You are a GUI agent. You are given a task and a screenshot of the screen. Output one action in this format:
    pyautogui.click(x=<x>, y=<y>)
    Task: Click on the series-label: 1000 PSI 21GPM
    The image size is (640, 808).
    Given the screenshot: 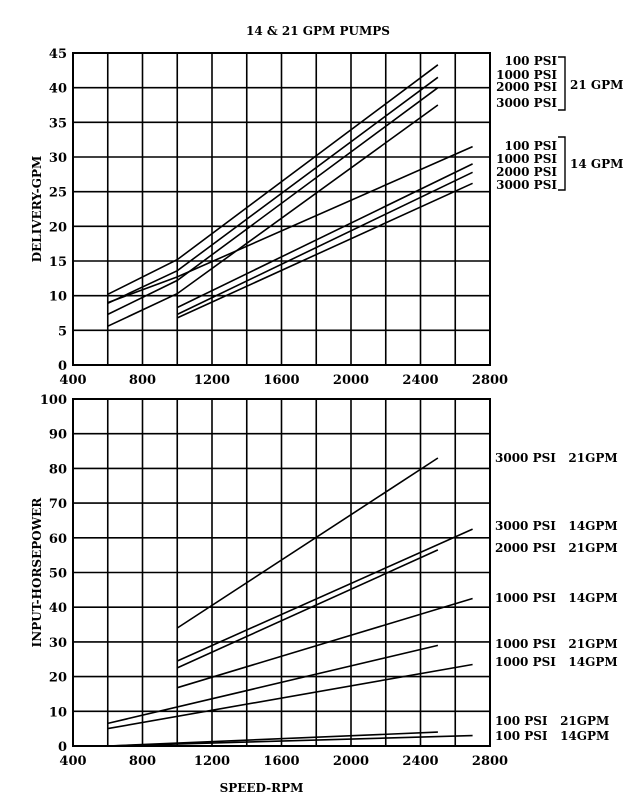 What is the action you would take?
    pyautogui.click(x=556, y=644)
    